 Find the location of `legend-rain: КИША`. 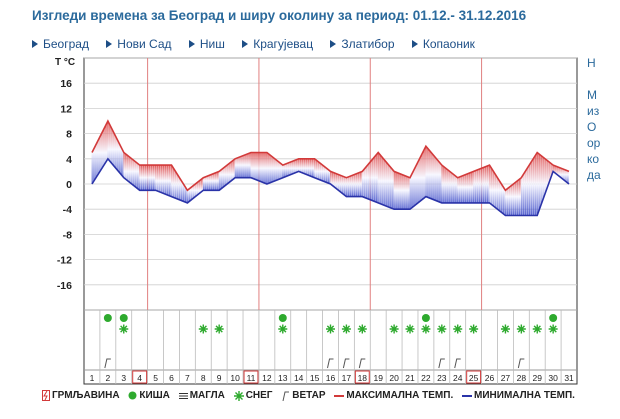

legend-rain: КИША is located at coordinates (149, 395).